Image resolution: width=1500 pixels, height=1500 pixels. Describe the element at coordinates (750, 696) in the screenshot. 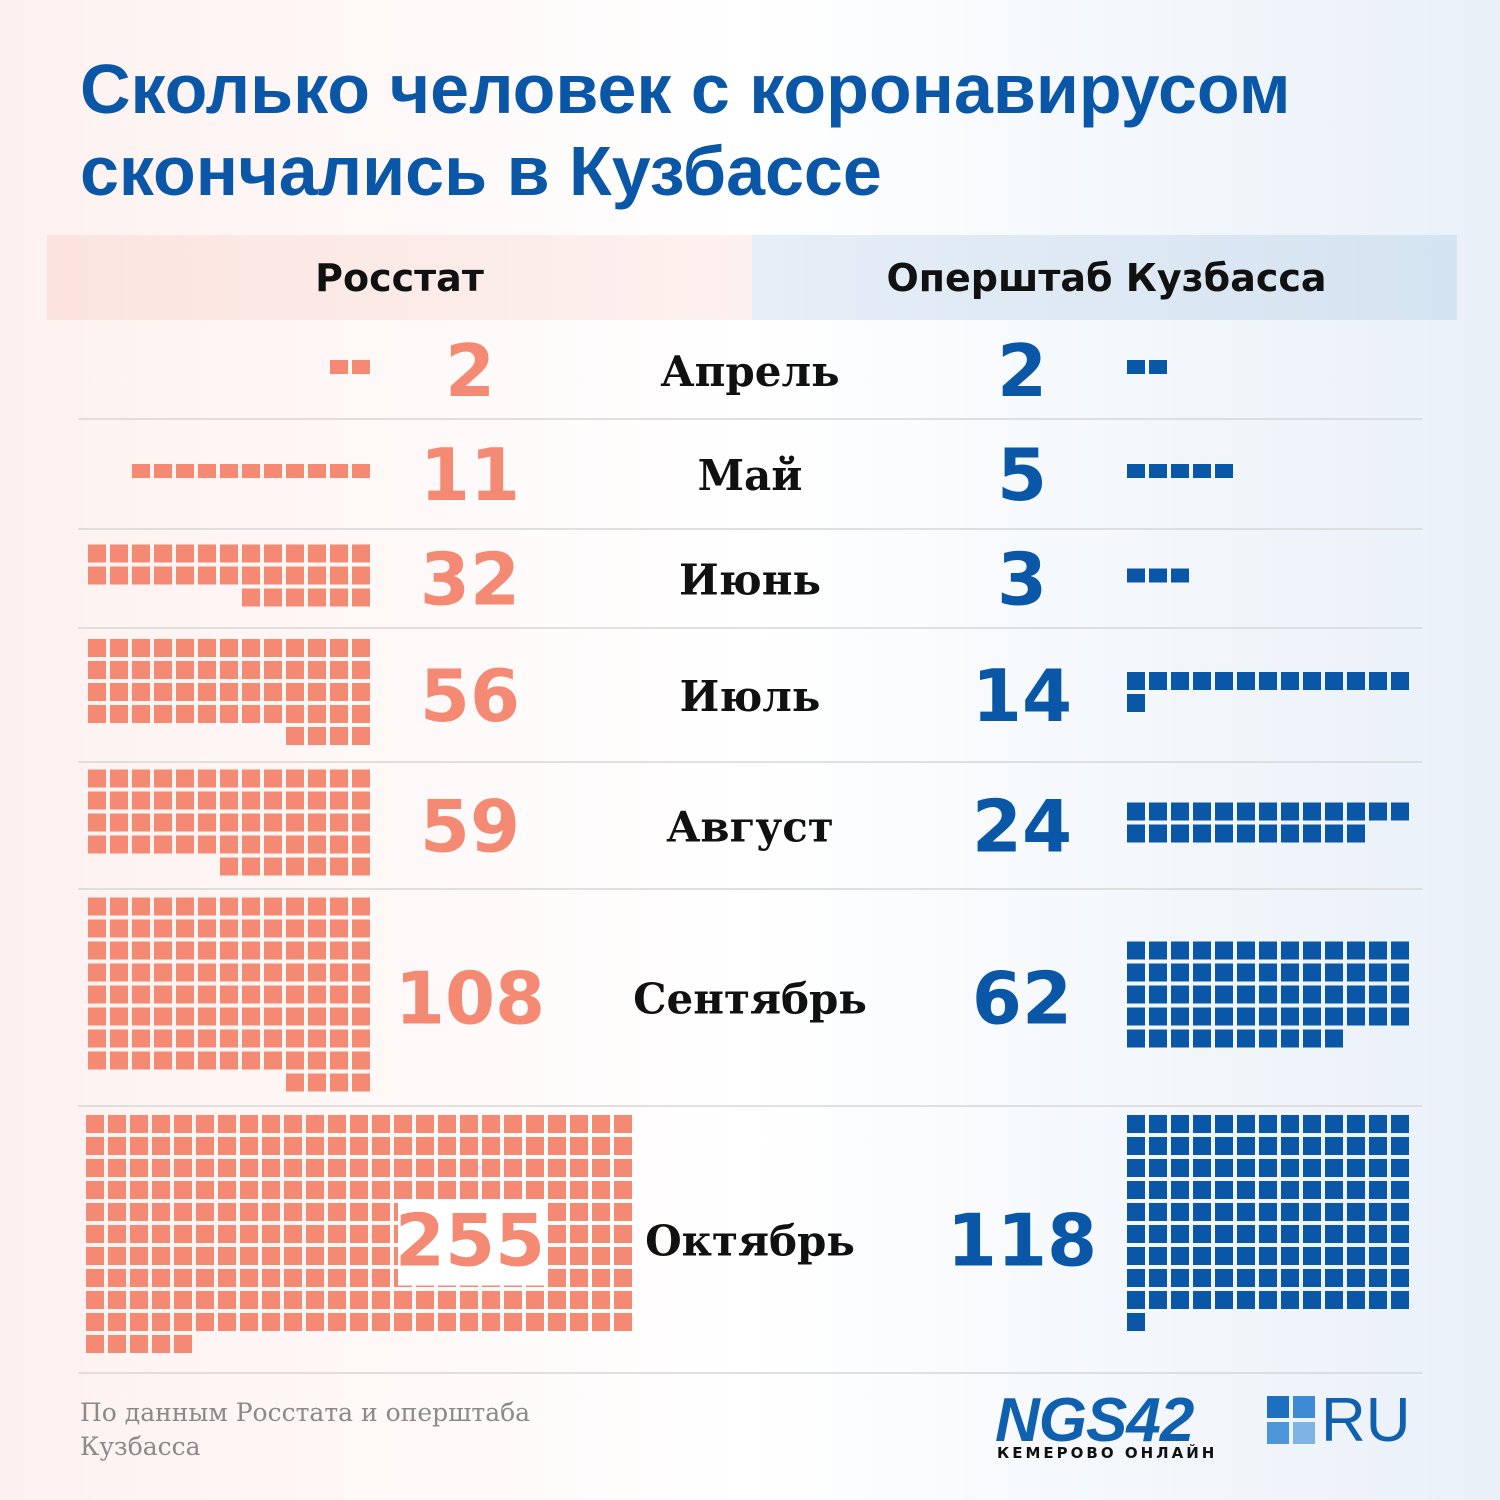

I see `month-label: Июль` at that location.